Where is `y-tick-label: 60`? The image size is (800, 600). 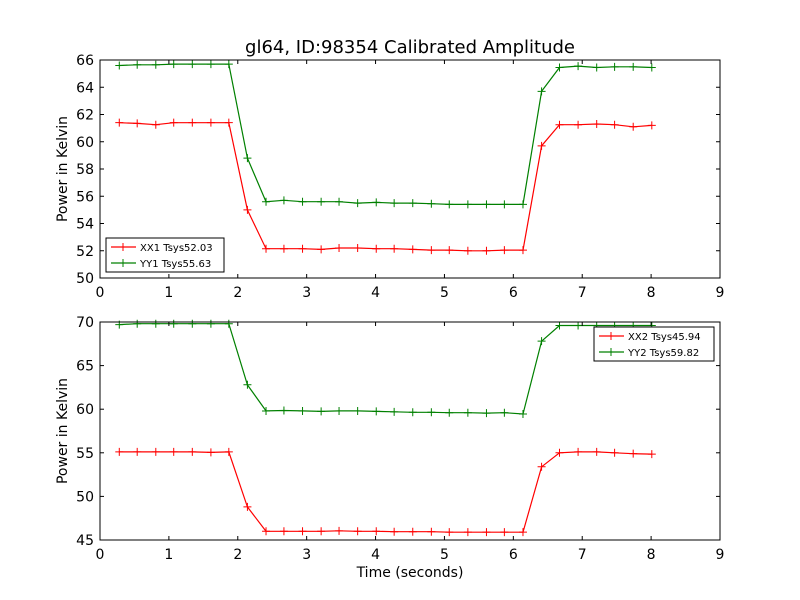
y-tick-label: 60 is located at coordinates (85, 143).